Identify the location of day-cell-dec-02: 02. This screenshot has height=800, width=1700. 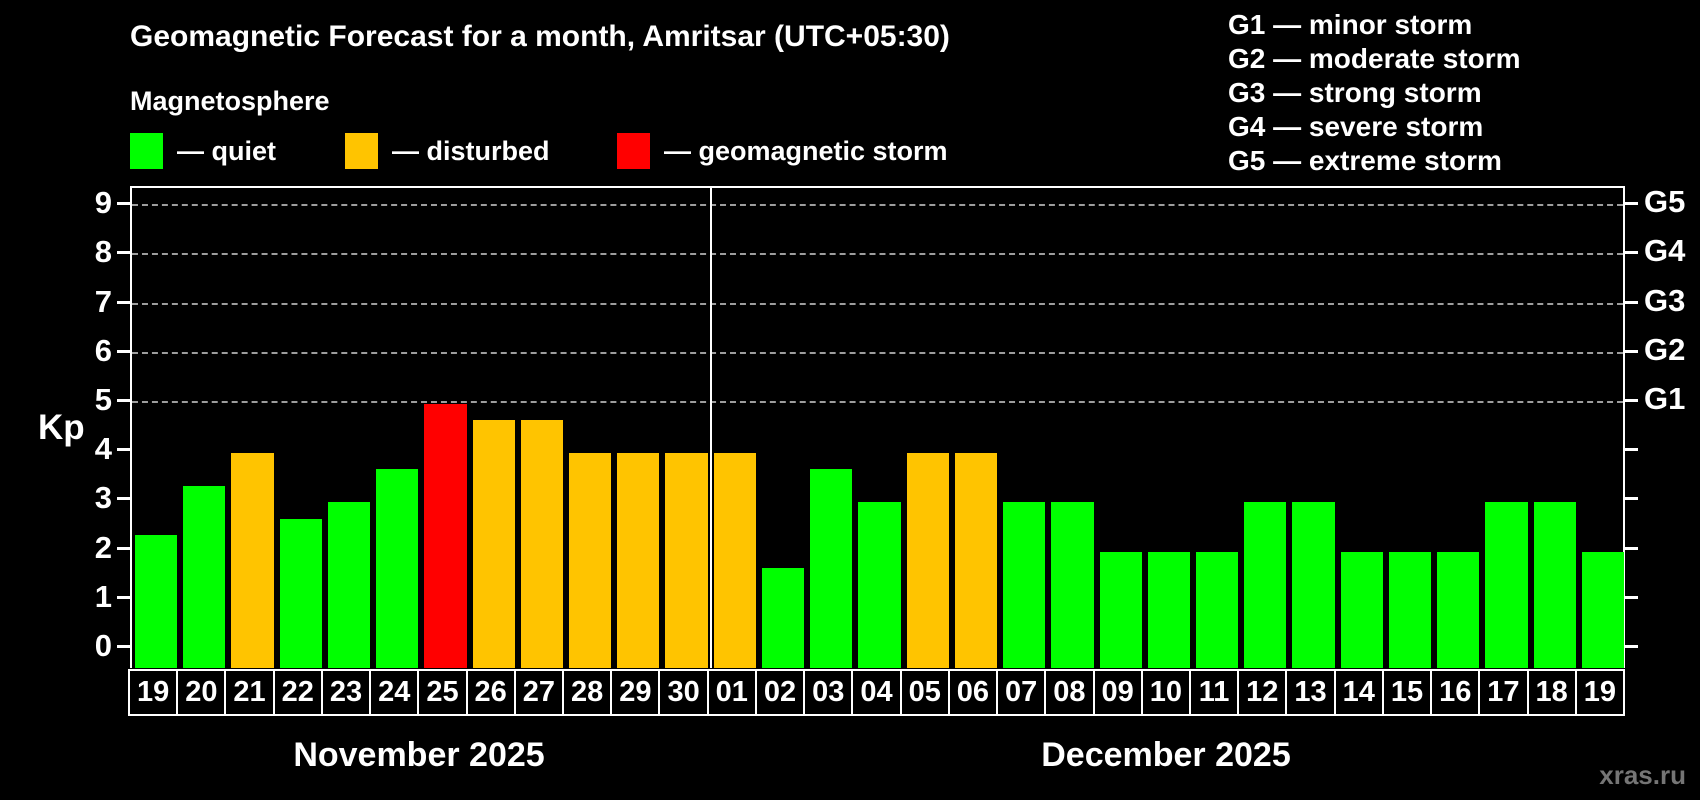
(780, 692).